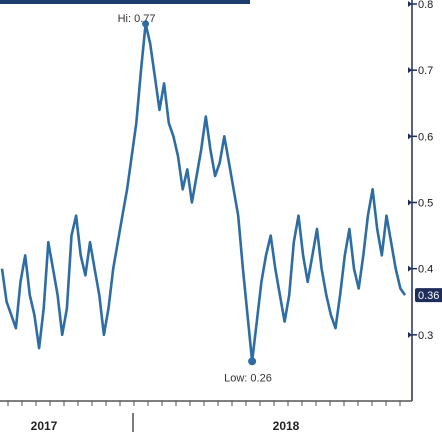 Image resolution: width=442 pixels, height=438 pixels. What do you see at coordinates (286, 426) in the screenshot?
I see `x-tick-label: 2018` at bounding box center [286, 426].